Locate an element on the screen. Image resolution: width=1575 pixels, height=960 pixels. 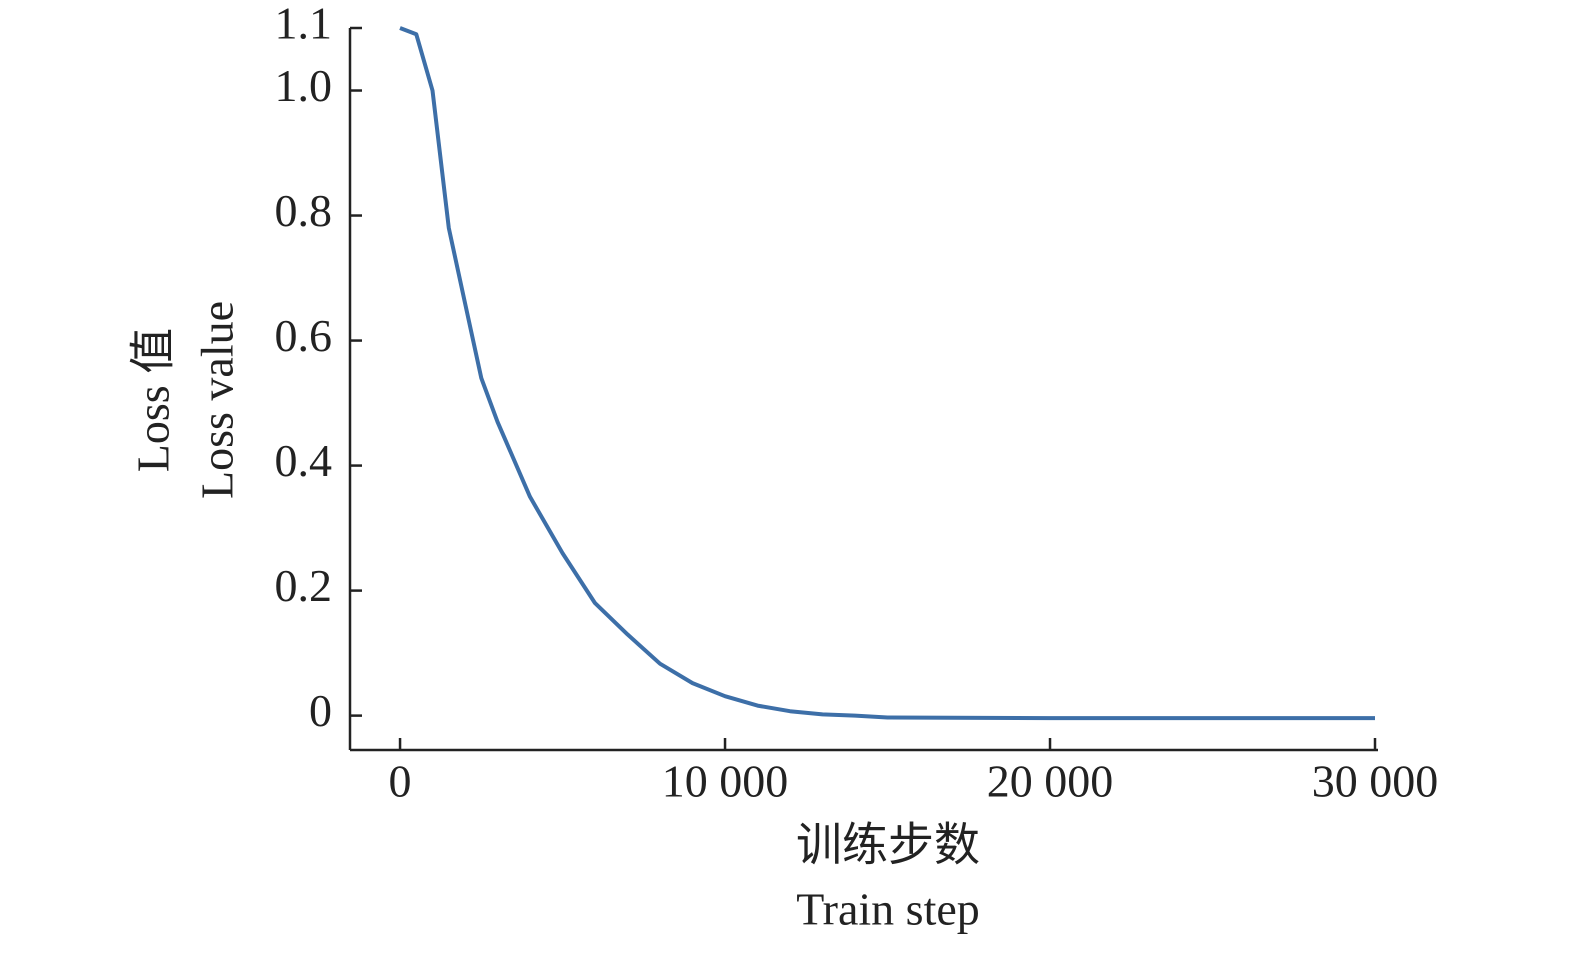
y-tick-label: 0 is located at coordinates (320, 710).